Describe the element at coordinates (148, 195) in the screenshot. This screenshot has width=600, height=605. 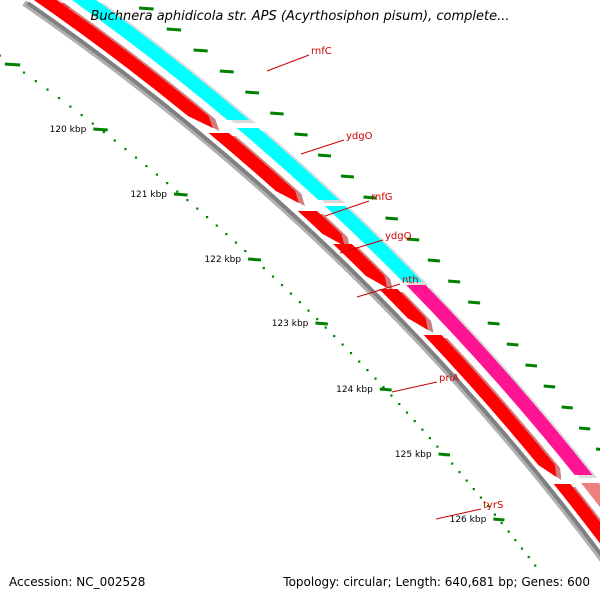
I see `kbp-label: 121 kbp` at that location.